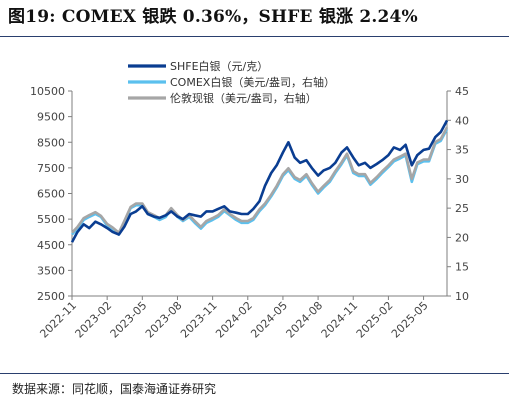  I want to click on right-tick-label: 35, so click(462, 150).